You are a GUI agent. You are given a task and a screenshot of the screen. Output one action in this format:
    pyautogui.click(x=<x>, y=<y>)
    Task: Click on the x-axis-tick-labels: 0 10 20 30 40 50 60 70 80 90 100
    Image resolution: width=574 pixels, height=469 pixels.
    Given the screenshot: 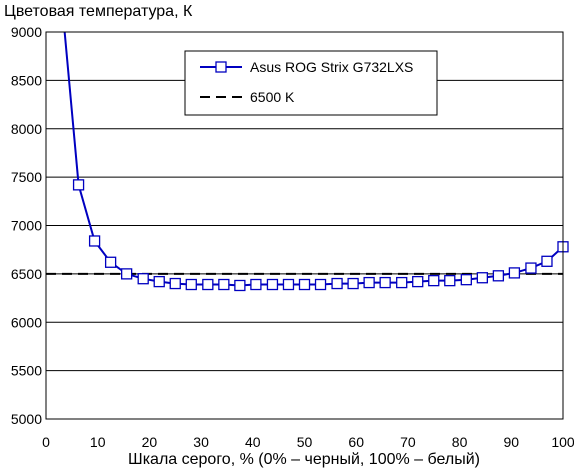 What is the action you would take?
    pyautogui.click(x=308, y=442)
    